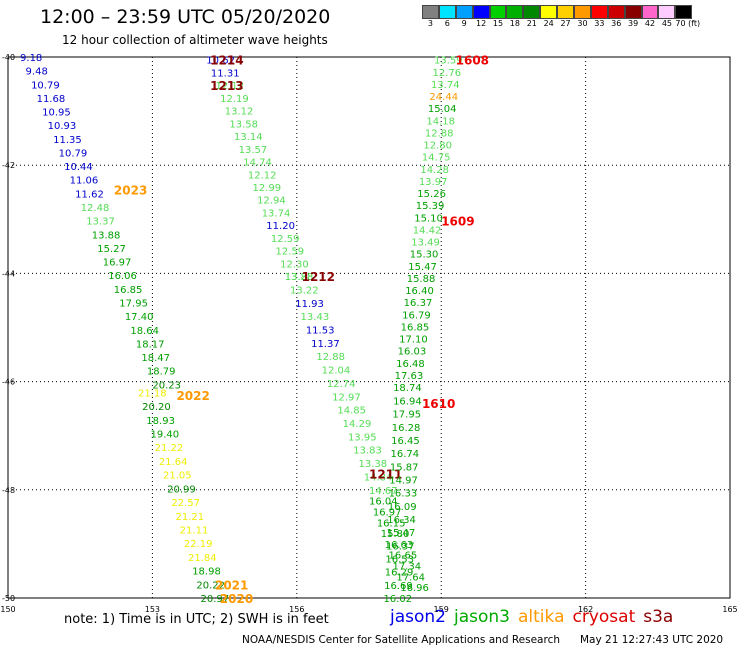 The height and width of the screenshot is (650, 740). What do you see at coordinates (8, 598) in the screenshot?
I see `y-tick-label: -50` at bounding box center [8, 598].